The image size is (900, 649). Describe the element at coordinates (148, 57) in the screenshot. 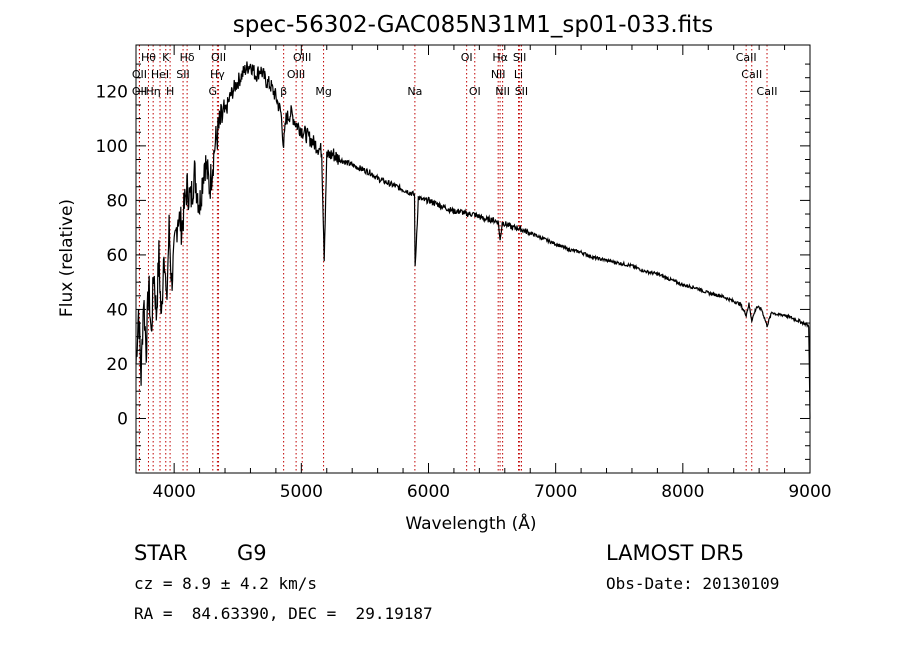

I see `line-label-0: Hθ` at that location.